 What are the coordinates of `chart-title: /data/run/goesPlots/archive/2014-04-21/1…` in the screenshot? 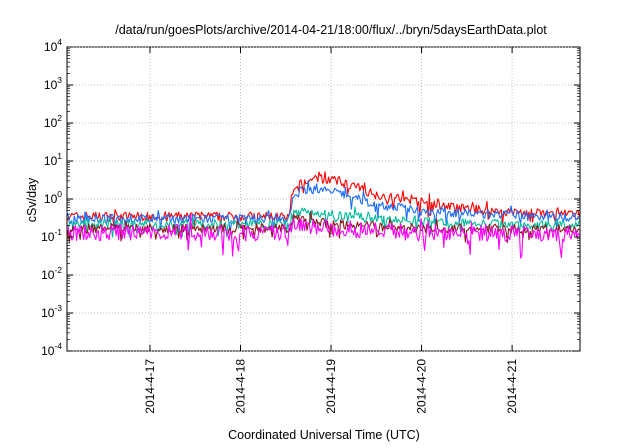 It's located at (331, 30).